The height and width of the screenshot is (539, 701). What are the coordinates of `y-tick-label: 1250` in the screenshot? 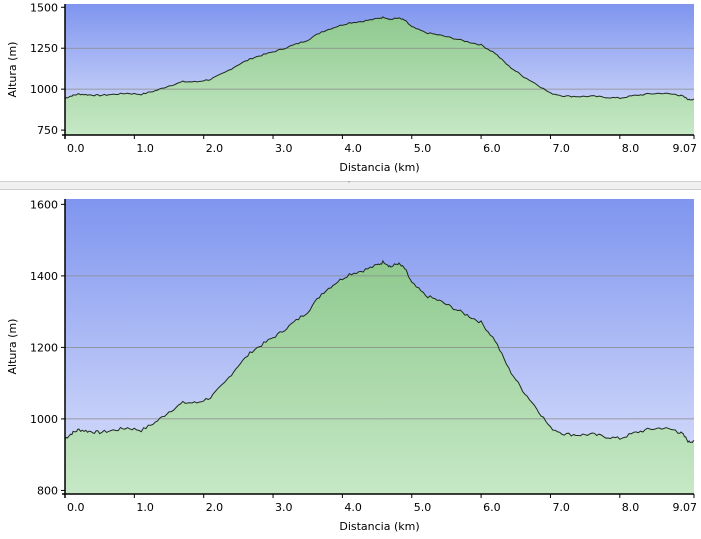 It's located at (44, 48).